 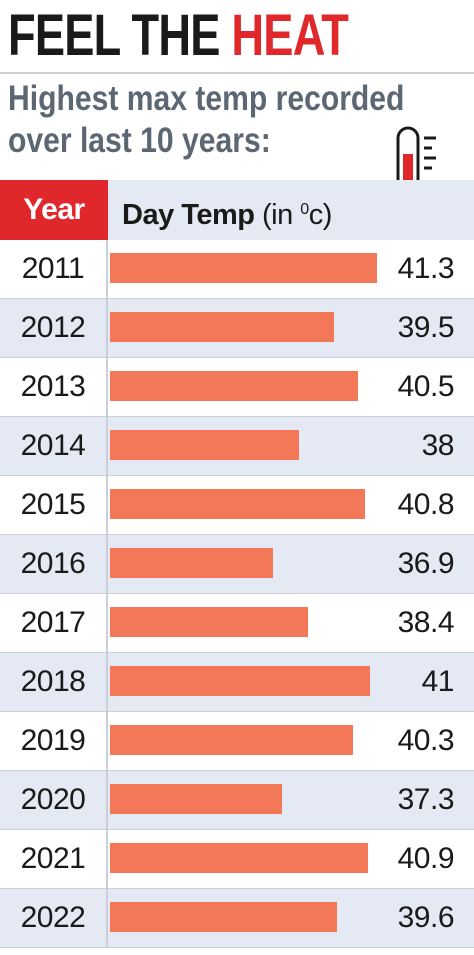 I want to click on year-label: 2021, so click(x=54, y=859).